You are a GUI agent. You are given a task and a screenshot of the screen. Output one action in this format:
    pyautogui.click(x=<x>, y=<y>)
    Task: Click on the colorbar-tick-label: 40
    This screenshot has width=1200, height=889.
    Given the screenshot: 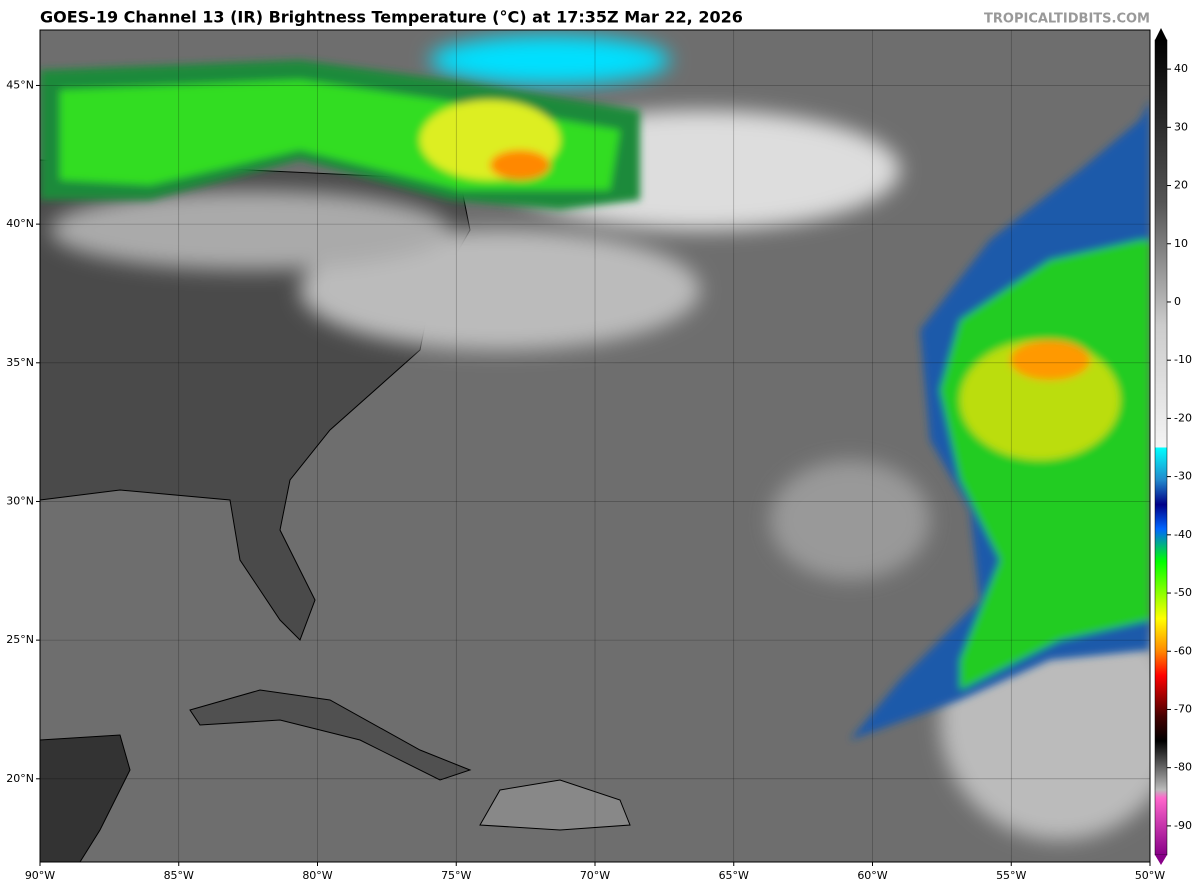 What is the action you would take?
    pyautogui.click(x=1181, y=68)
    